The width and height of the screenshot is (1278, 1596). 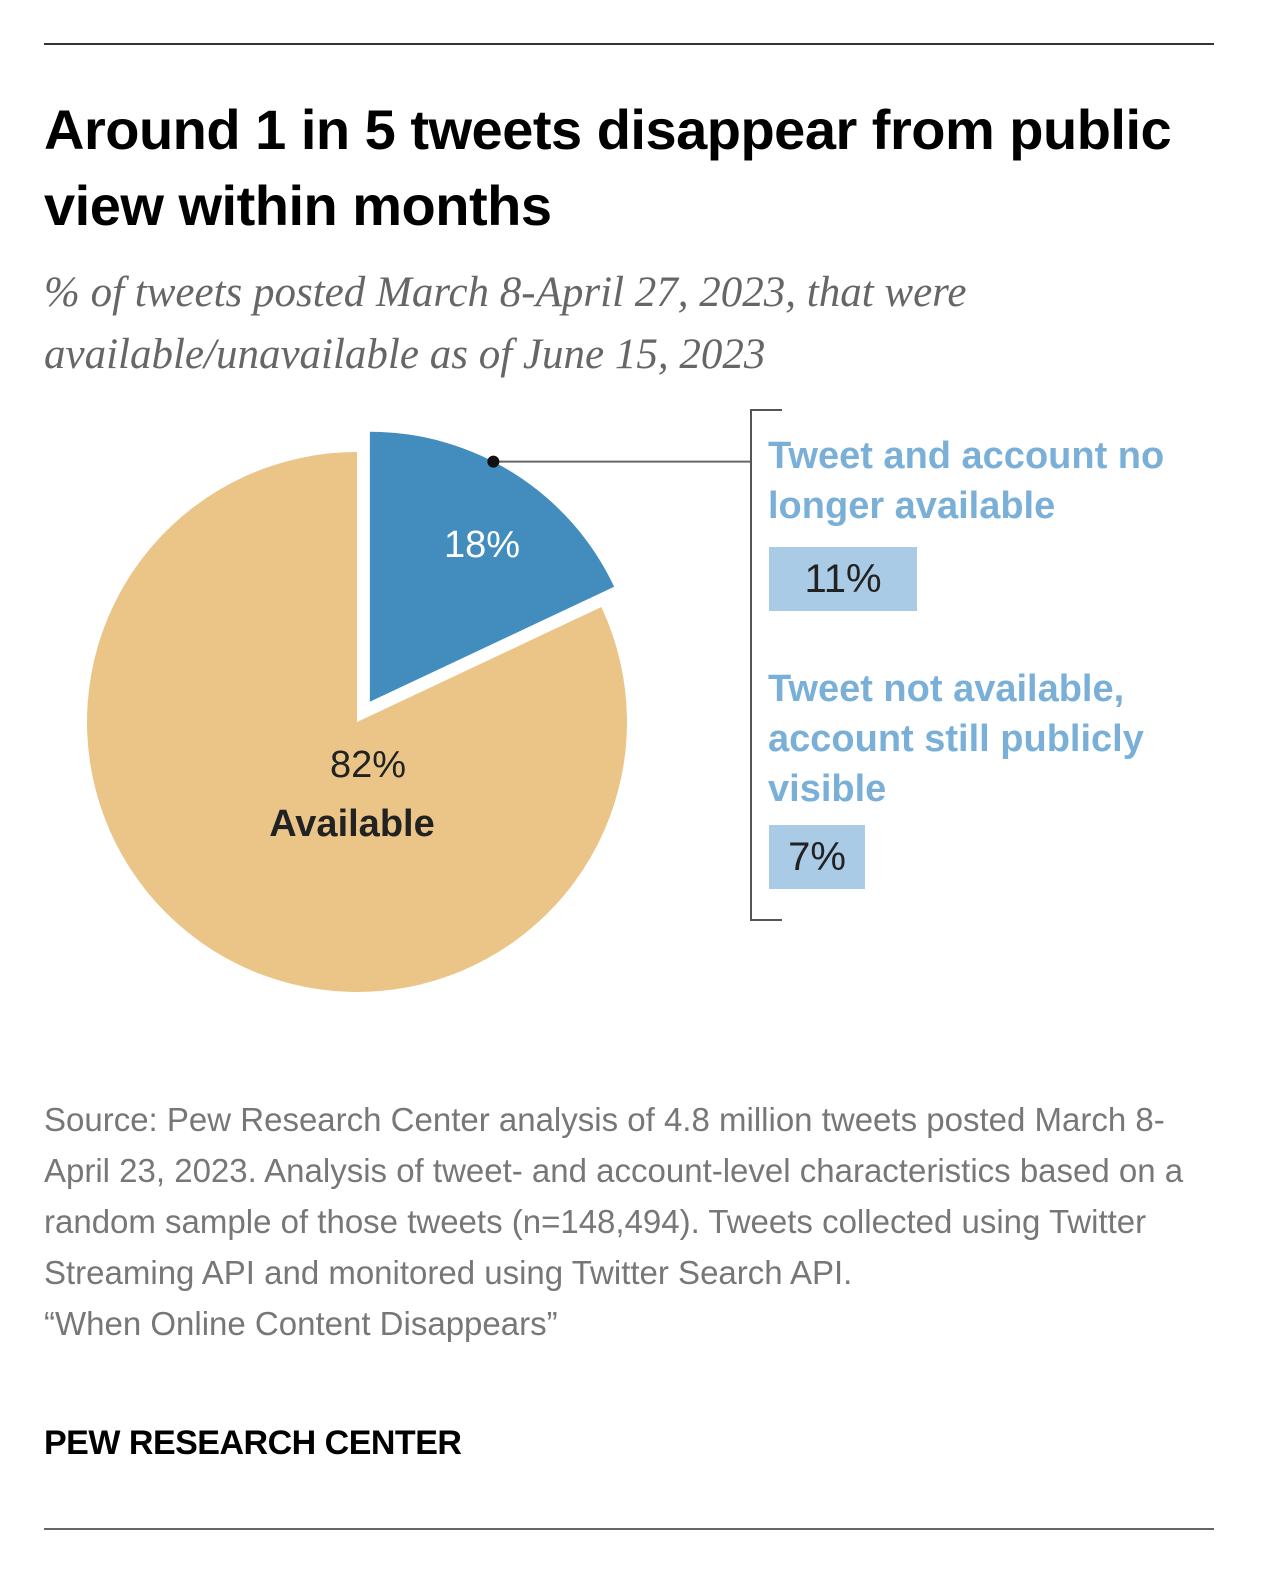 What do you see at coordinates (482, 545) in the screenshot?
I see `slice-label-unavailable: 18%` at bounding box center [482, 545].